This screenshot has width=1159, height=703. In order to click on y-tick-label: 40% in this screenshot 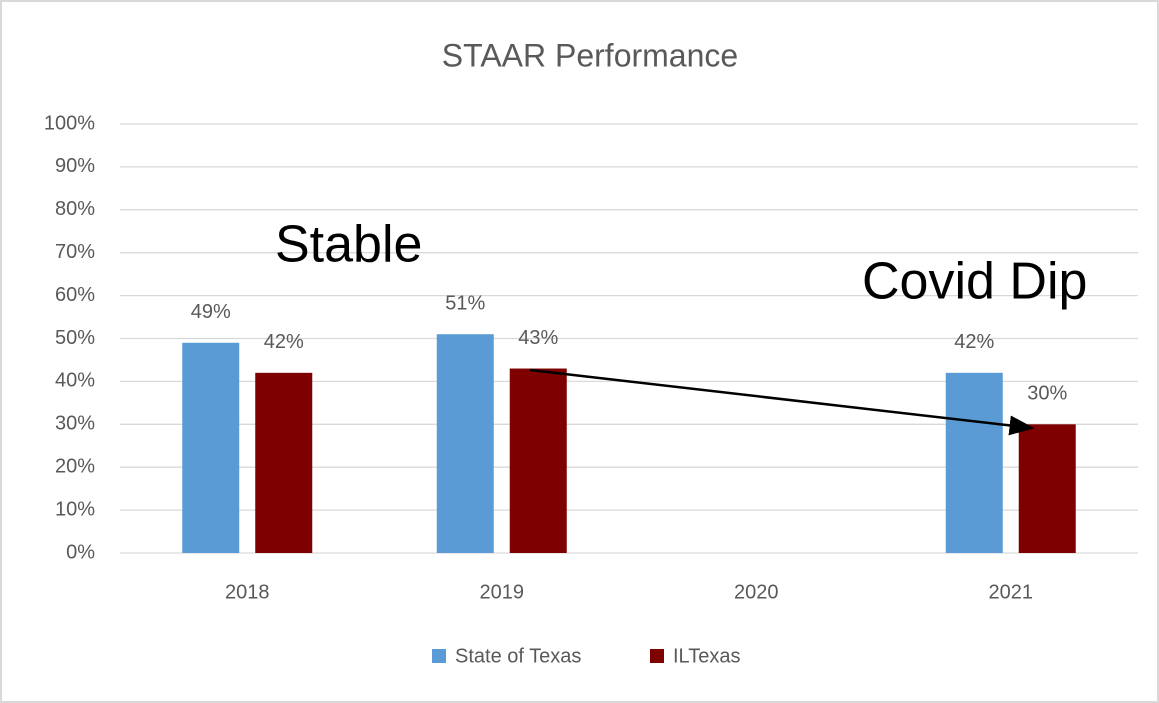, I will do `click(75, 381)`.